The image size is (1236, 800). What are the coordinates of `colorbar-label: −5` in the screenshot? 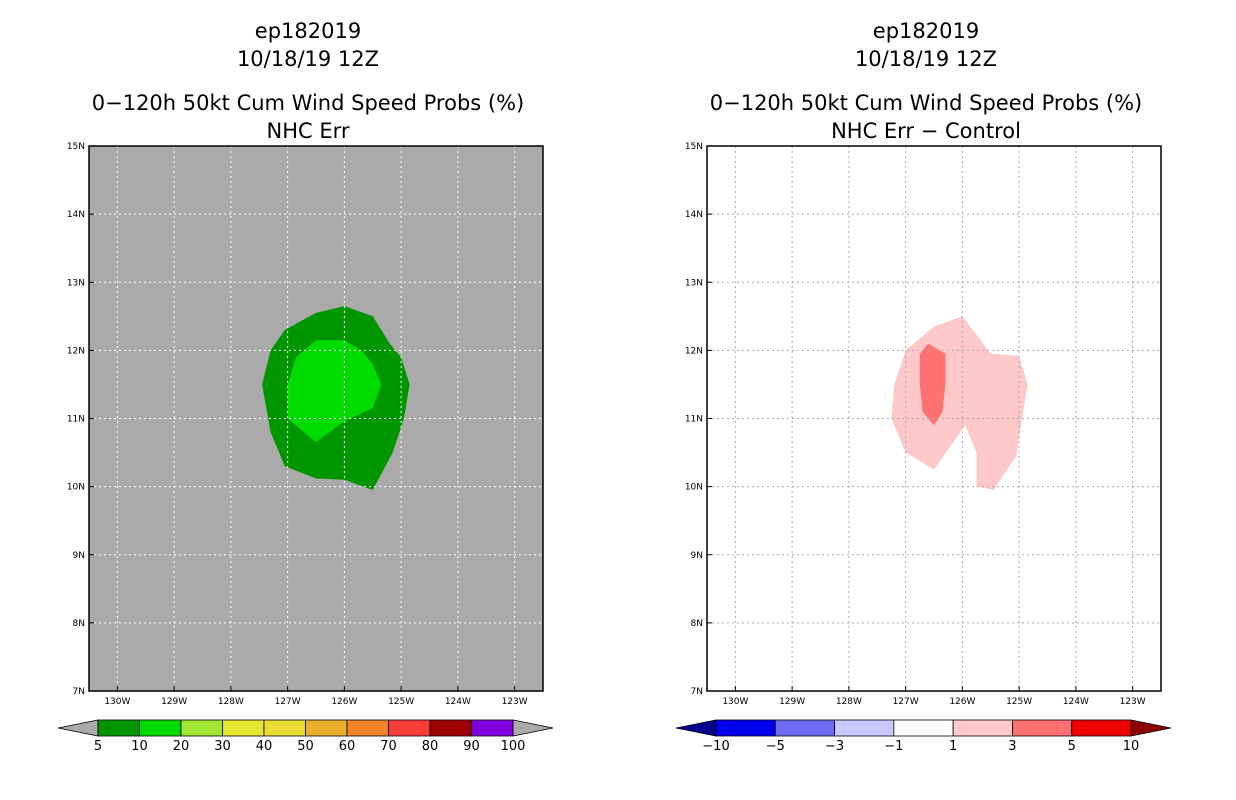 It's located at (775, 746).